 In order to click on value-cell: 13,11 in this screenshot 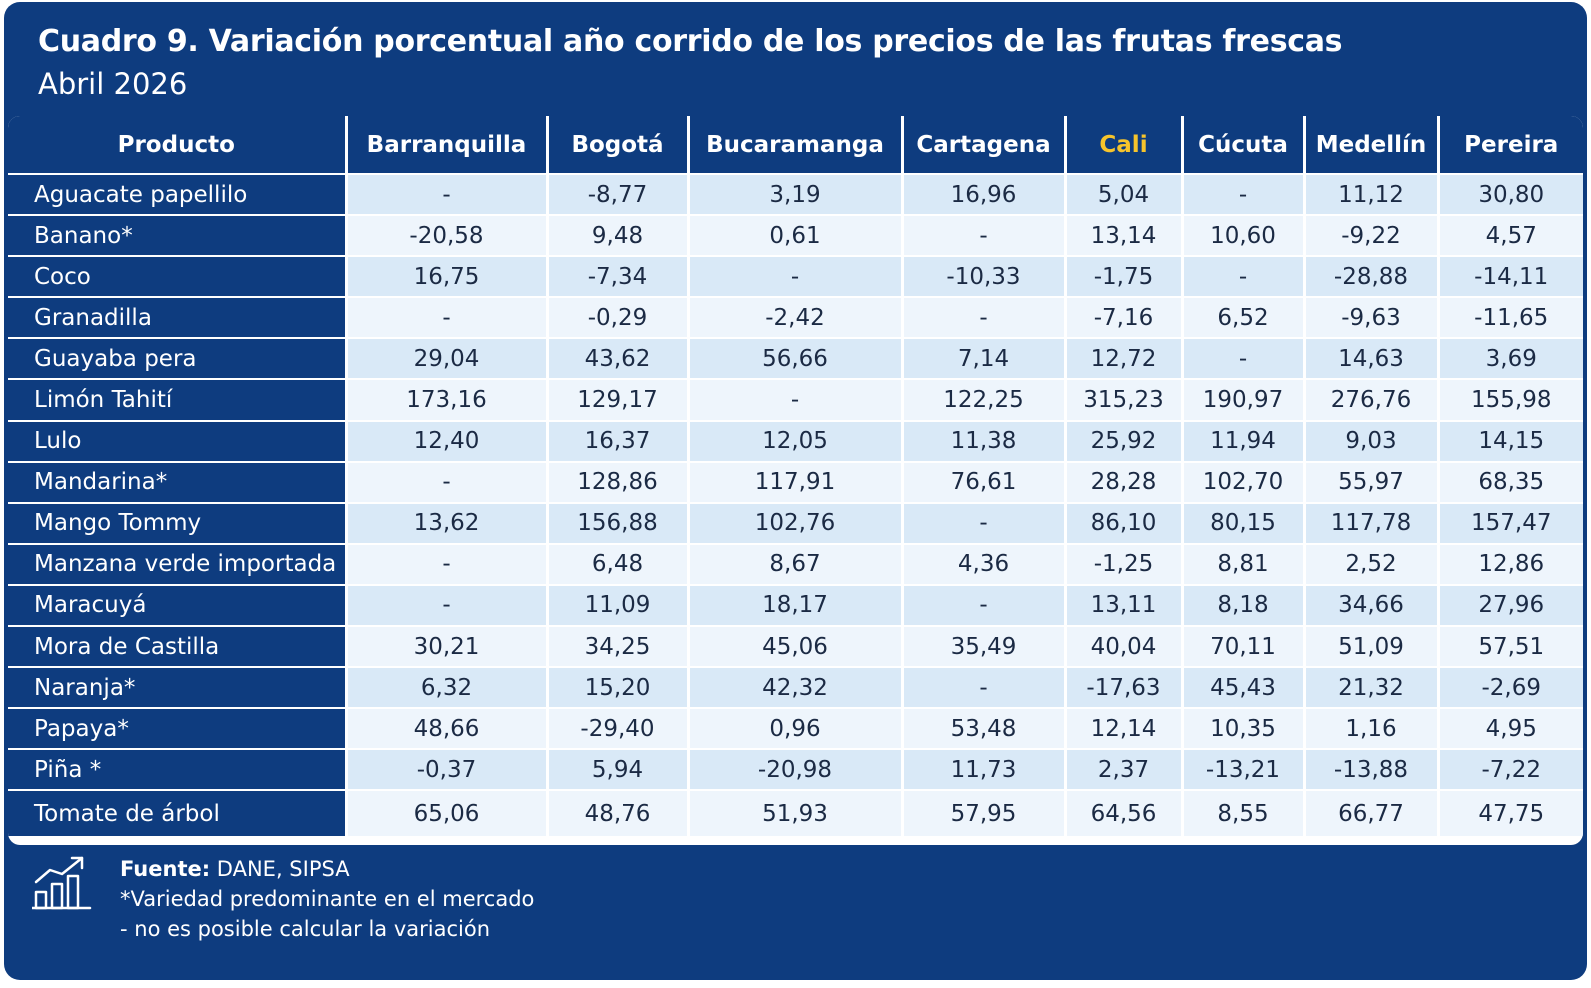, I will do `click(1124, 605)`.